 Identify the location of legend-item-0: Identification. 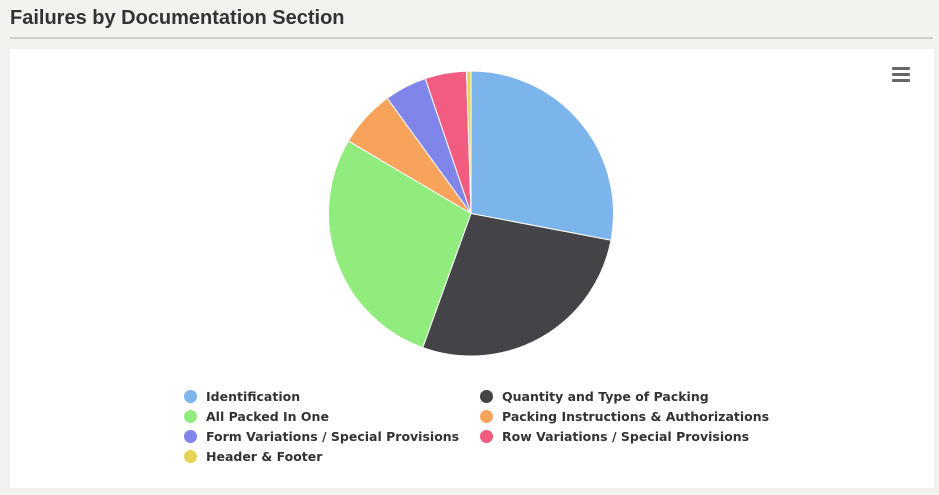
(242, 396).